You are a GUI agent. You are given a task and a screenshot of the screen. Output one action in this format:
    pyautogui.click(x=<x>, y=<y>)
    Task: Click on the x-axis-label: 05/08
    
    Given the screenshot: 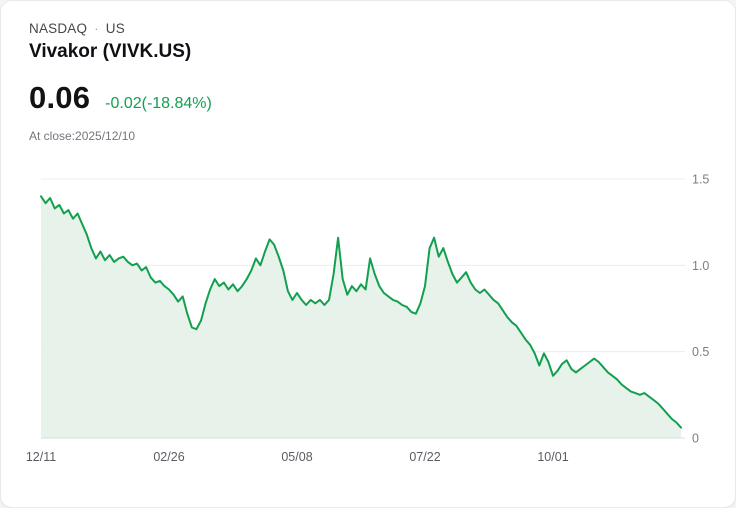 What is the action you would take?
    pyautogui.click(x=296, y=457)
    